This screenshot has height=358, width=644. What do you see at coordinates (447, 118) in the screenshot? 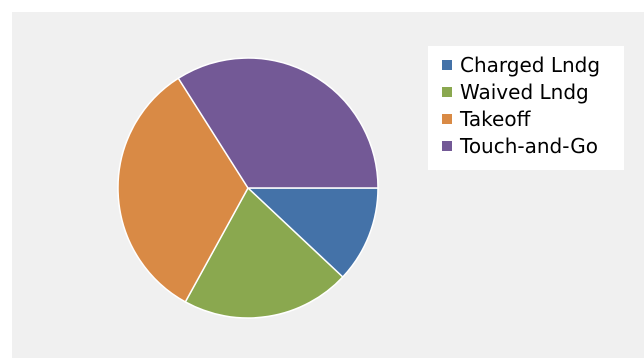
I see `legend-swatch-takeoff` at bounding box center [447, 118].